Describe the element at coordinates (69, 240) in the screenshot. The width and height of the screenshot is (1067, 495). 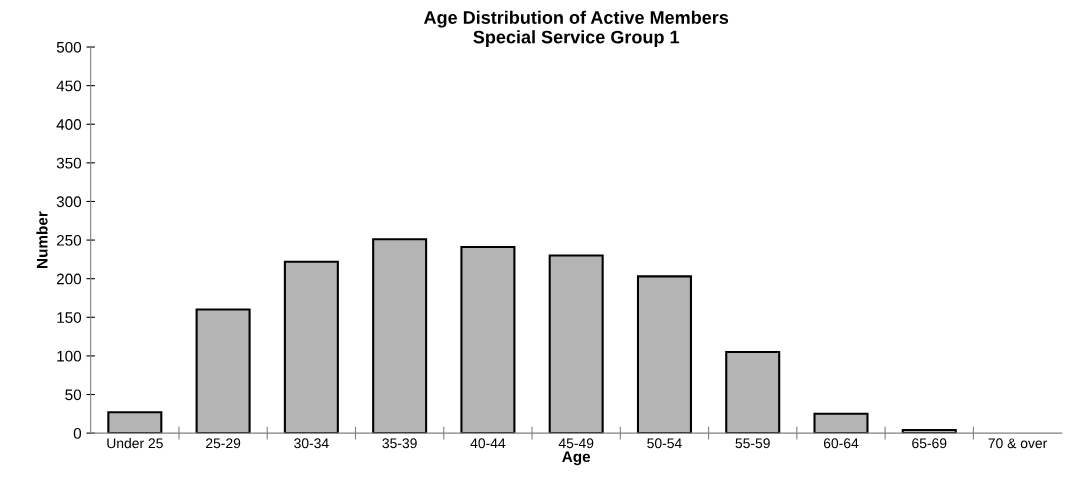
I see `y-tick-label: 250` at that location.